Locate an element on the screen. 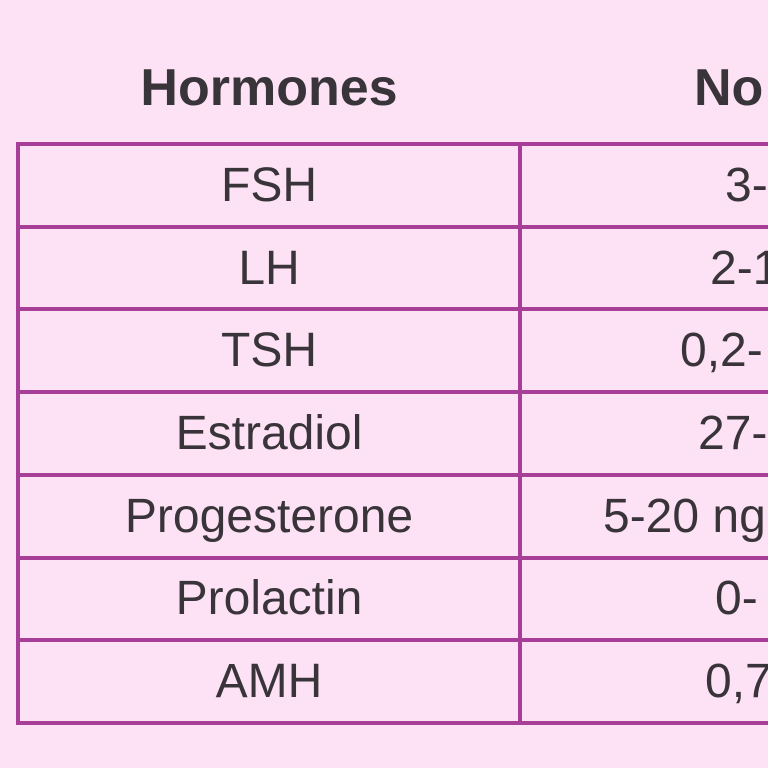  hormone-cell: AMH is located at coordinates (269, 682).